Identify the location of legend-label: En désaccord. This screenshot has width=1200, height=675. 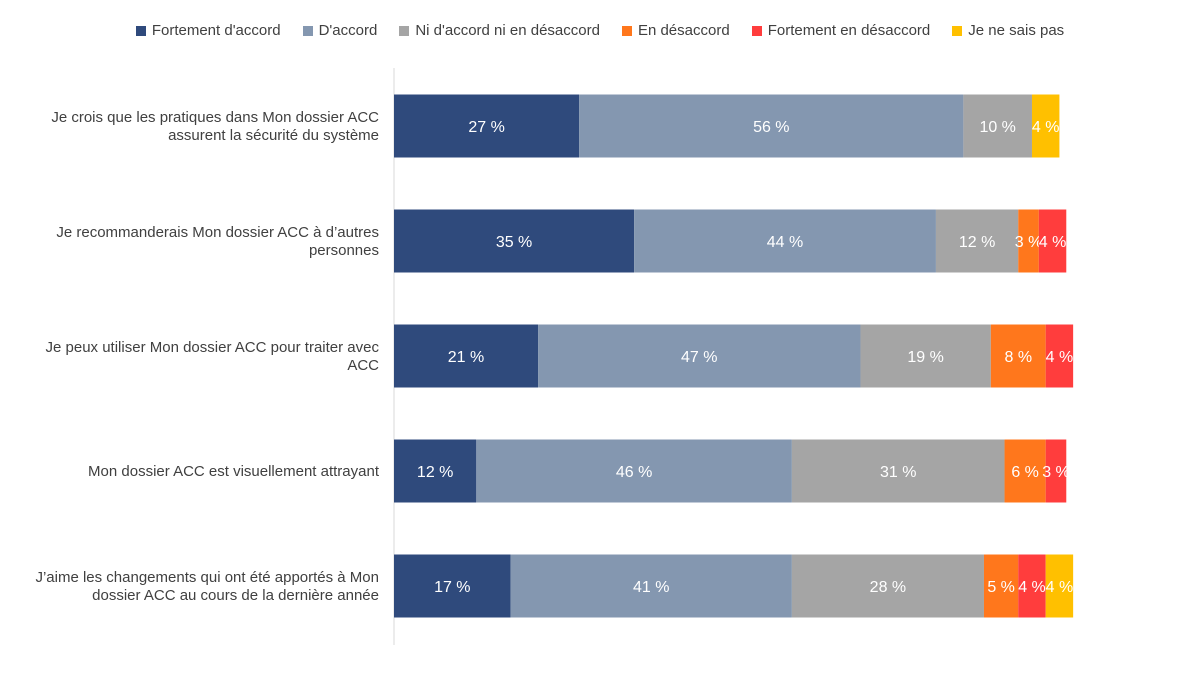
(683, 30).